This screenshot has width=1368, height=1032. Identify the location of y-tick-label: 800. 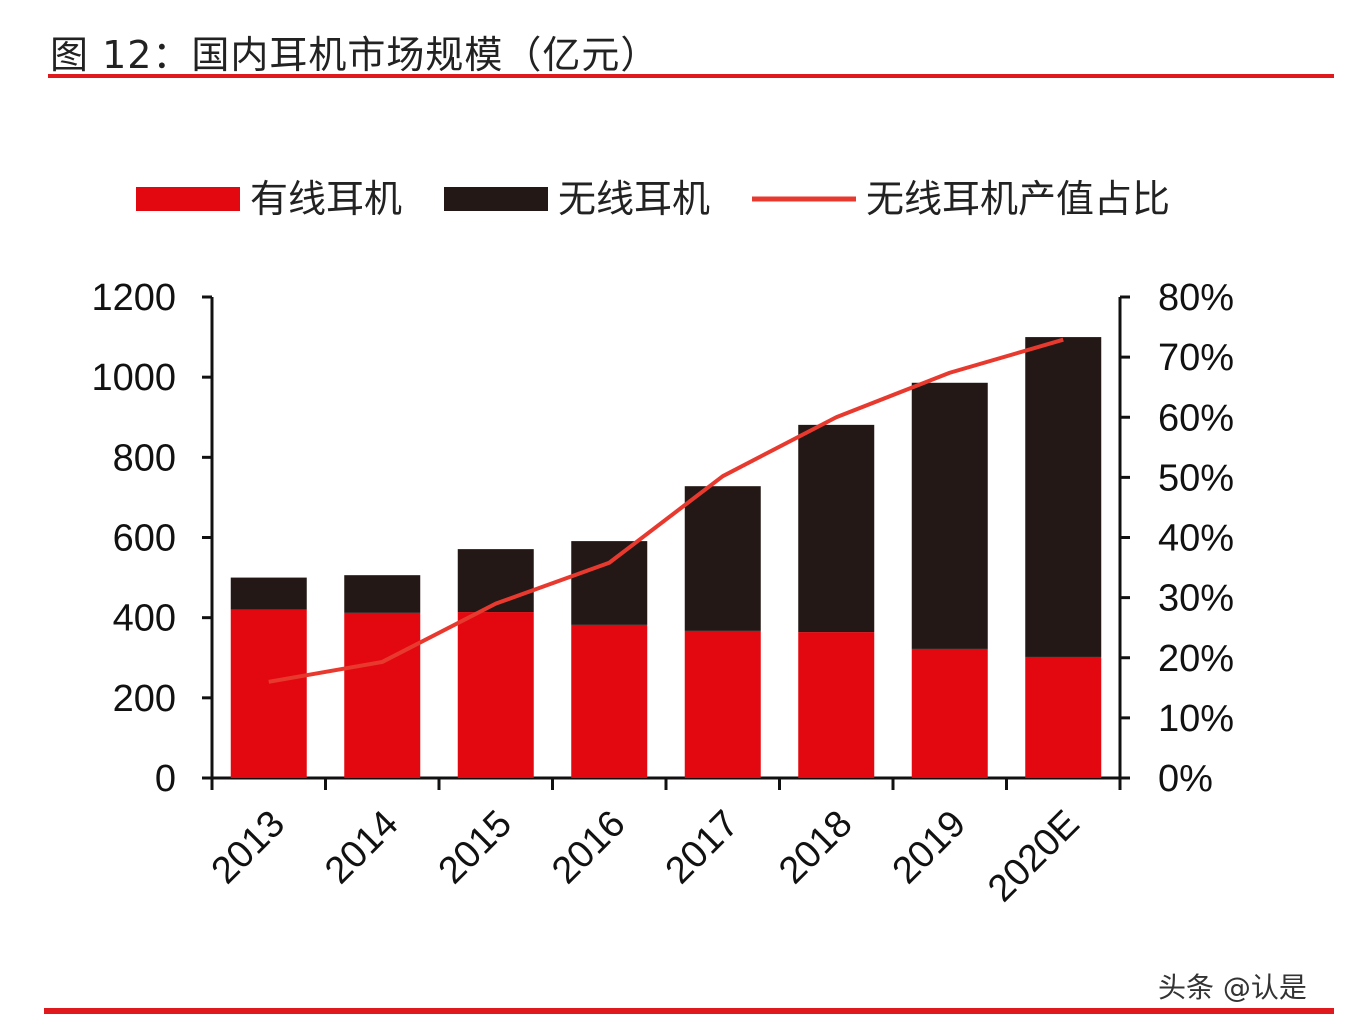
(144, 458).